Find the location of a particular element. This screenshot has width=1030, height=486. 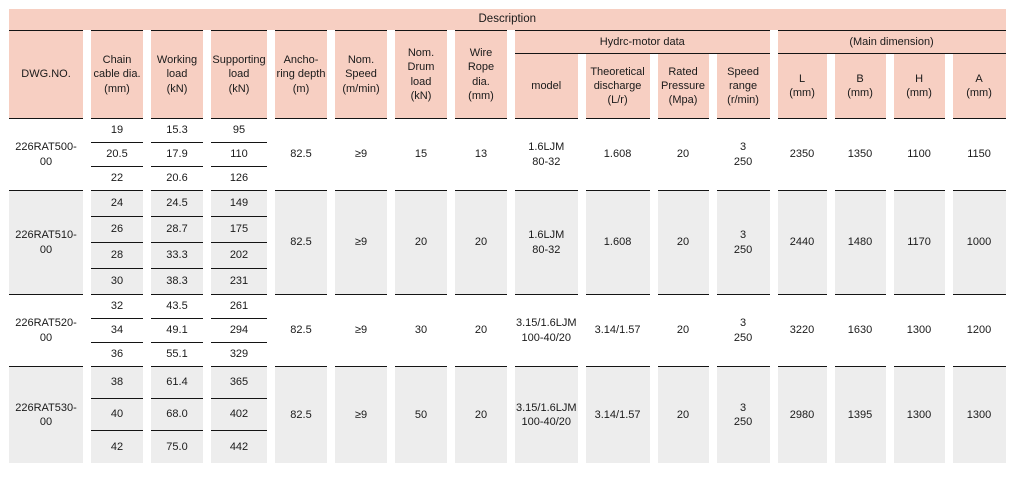

working-load-value: 24.5 is located at coordinates (177, 204).